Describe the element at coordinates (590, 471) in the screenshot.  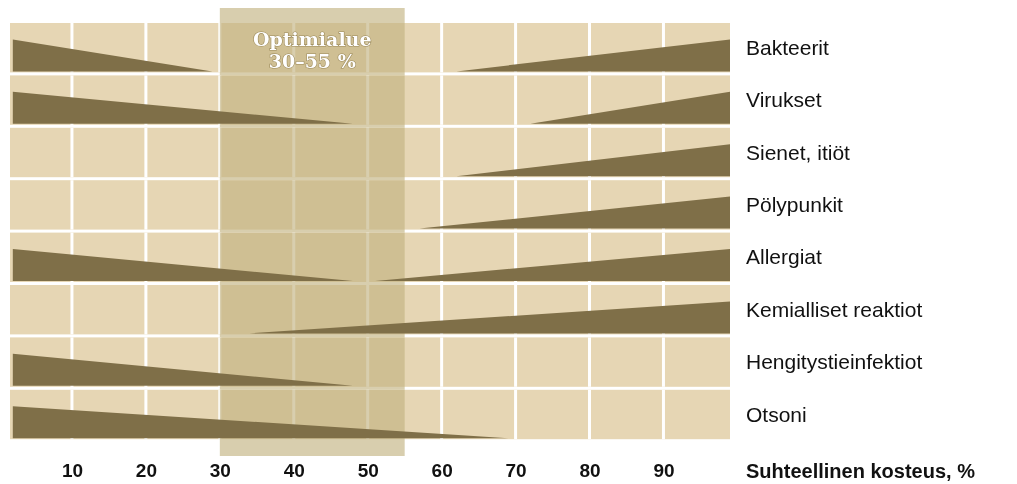
I see `x-tick-label: 80` at that location.